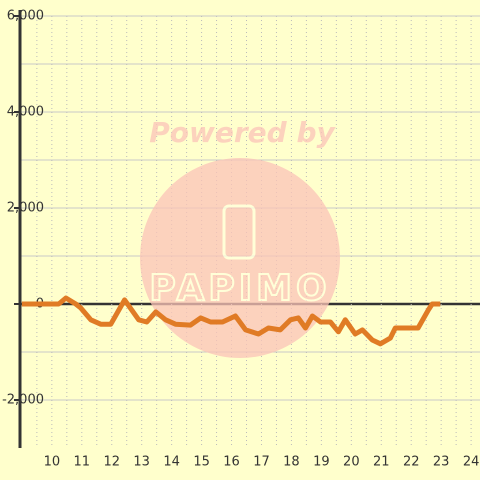  Describe the element at coordinates (82, 462) in the screenshot. I see `x-tick-label: 11` at that location.